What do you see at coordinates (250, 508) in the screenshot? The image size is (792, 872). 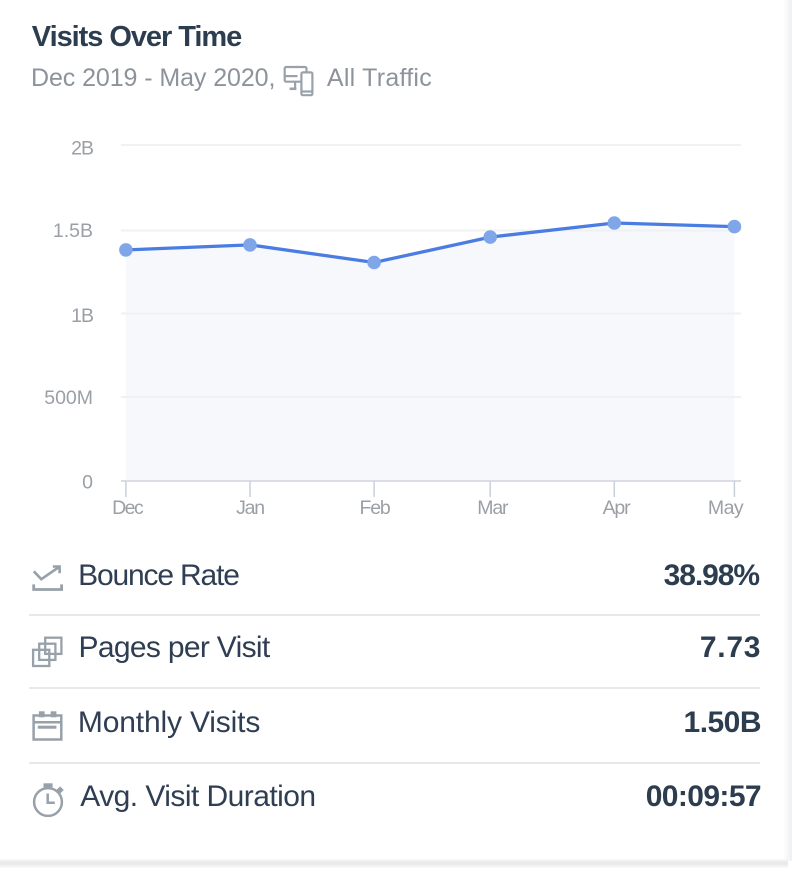 I see `svg-text: Jan` at bounding box center [250, 508].